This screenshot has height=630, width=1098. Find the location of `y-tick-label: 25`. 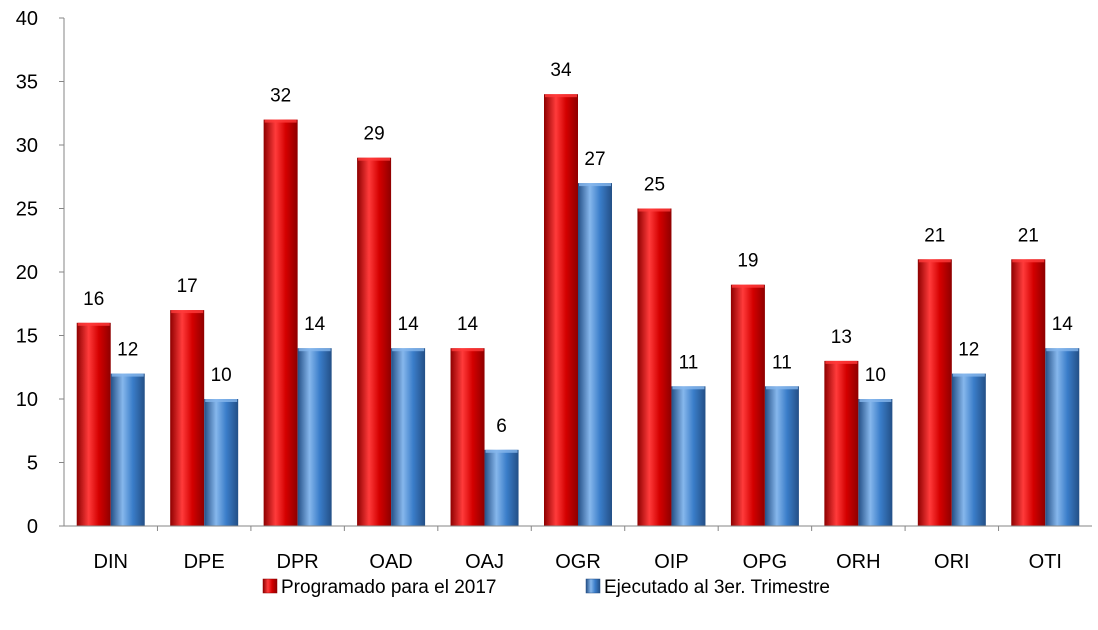

y-tick-label: 25 is located at coordinates (27, 210).